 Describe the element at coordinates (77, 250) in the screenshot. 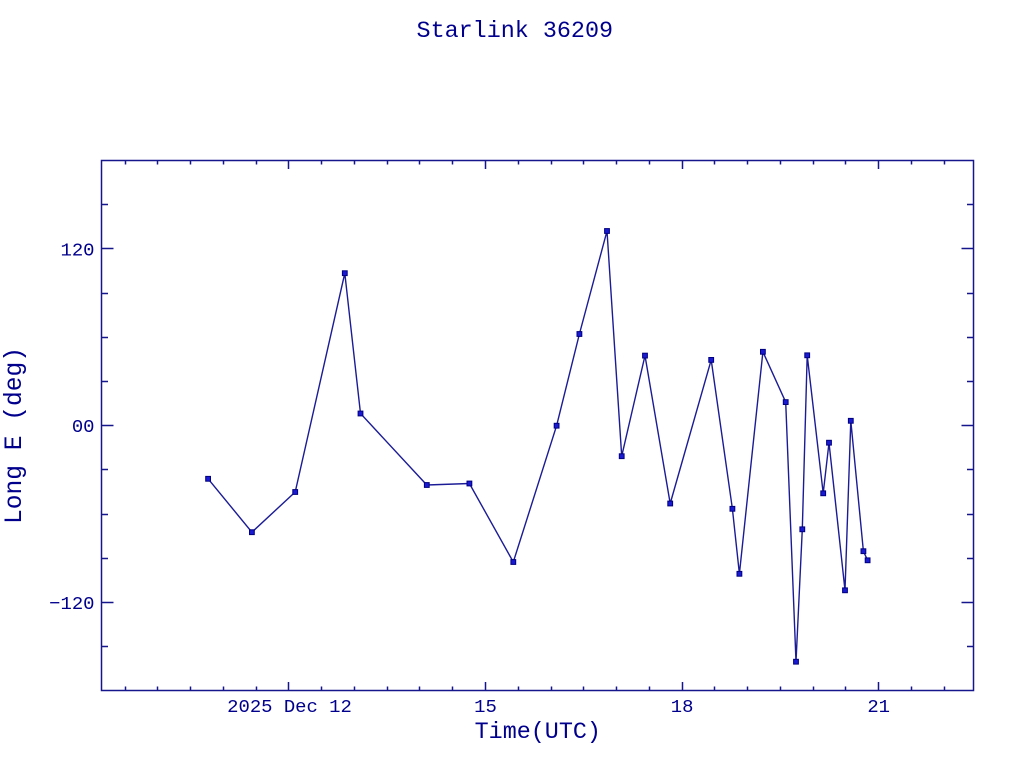

I see `svg-text: 120` at that location.